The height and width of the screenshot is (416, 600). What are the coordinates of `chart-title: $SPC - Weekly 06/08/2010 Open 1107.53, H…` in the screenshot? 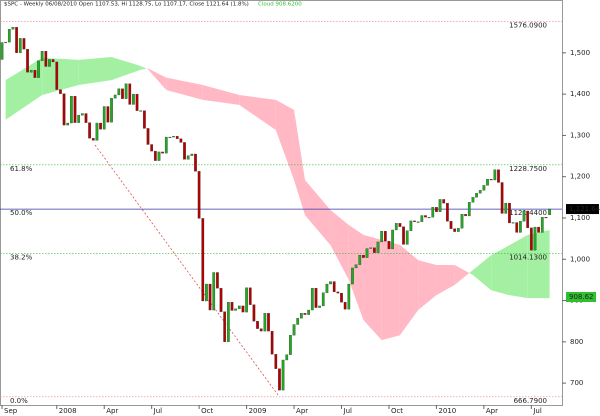 It's located at (126, 5).